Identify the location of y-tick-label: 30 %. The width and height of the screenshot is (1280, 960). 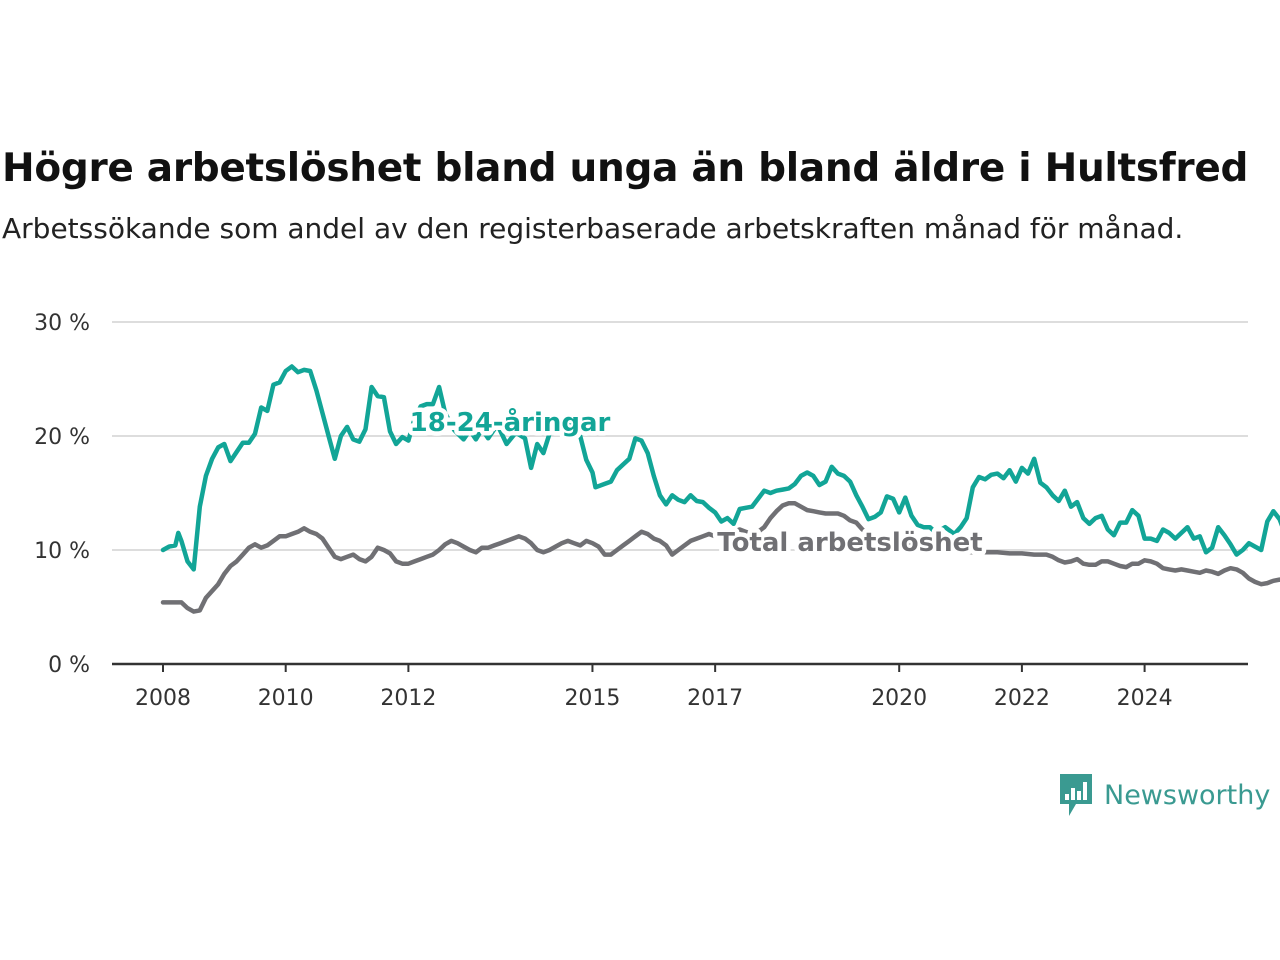
(62, 323).